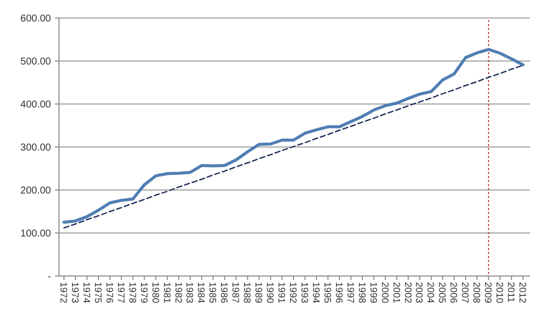 The image size is (543, 325). Describe the element at coordinates (154, 293) in the screenshot. I see `x-tick-label: 1980` at that location.